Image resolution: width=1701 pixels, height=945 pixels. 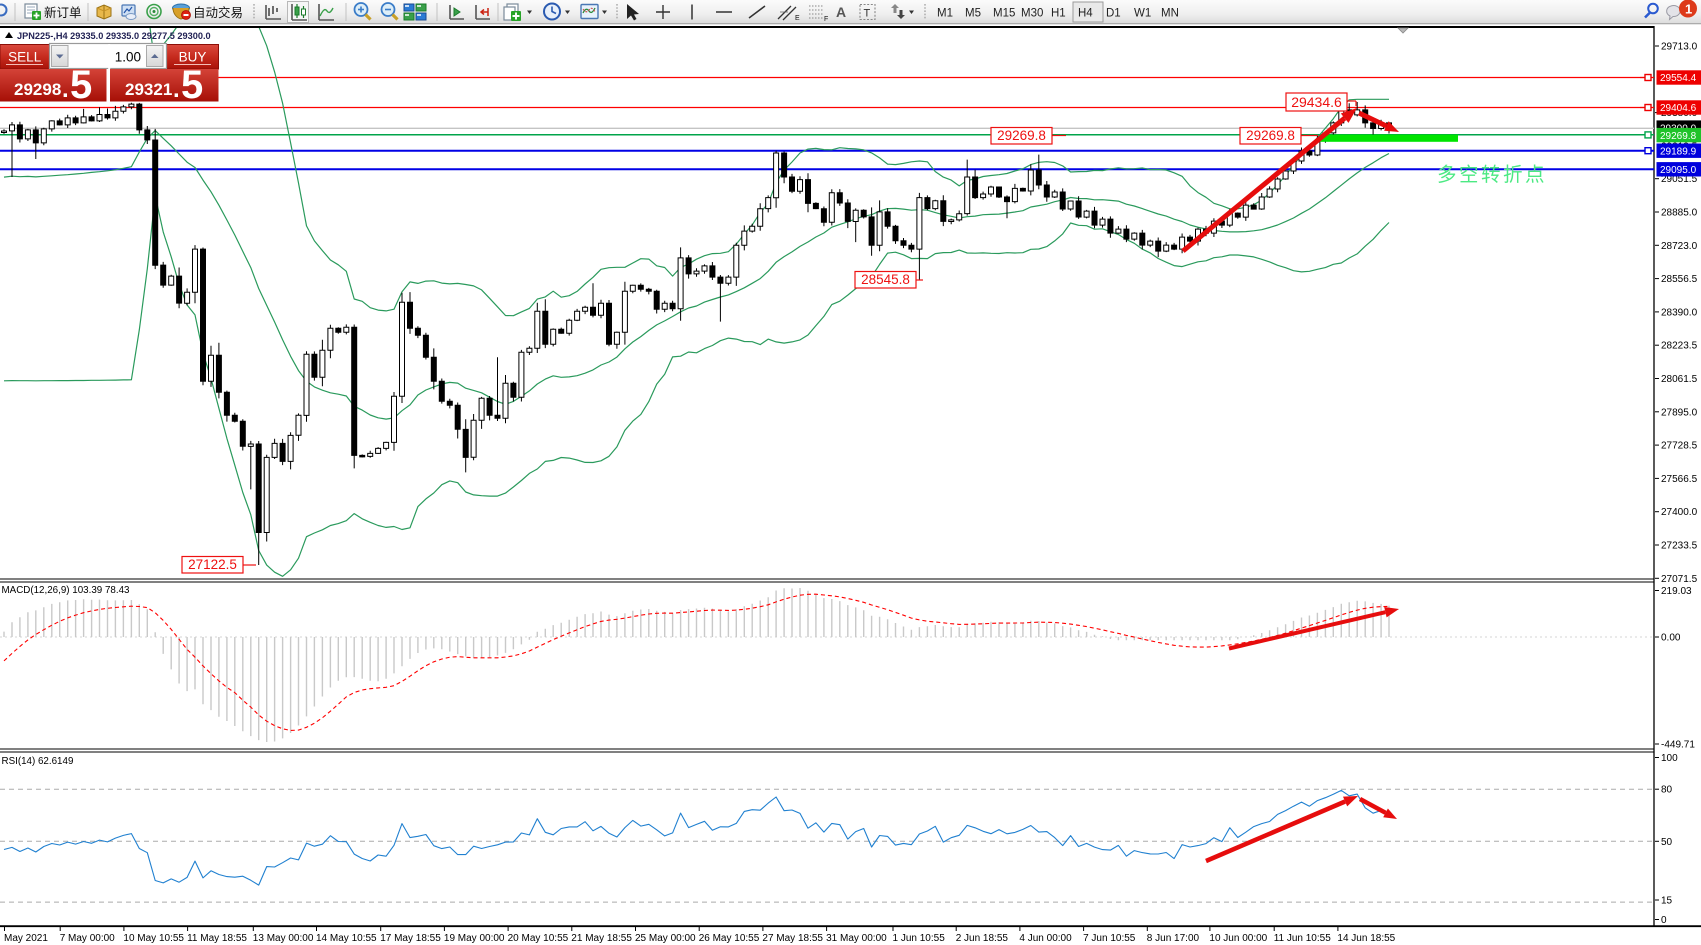 I want to click on svg-text: 29434.6, so click(x=1316, y=102).